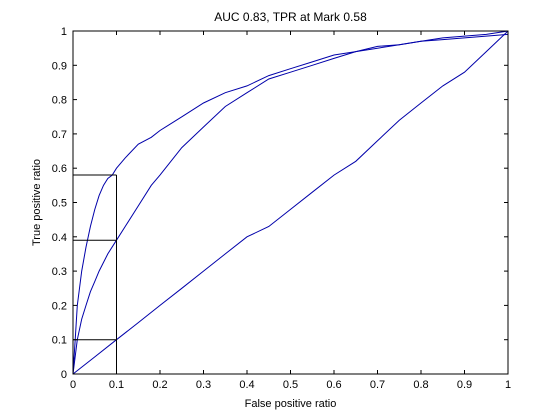 The width and height of the screenshot is (560, 420). What do you see at coordinates (159, 385) in the screenshot?
I see `x-tick-label: 0.2` at bounding box center [159, 385].